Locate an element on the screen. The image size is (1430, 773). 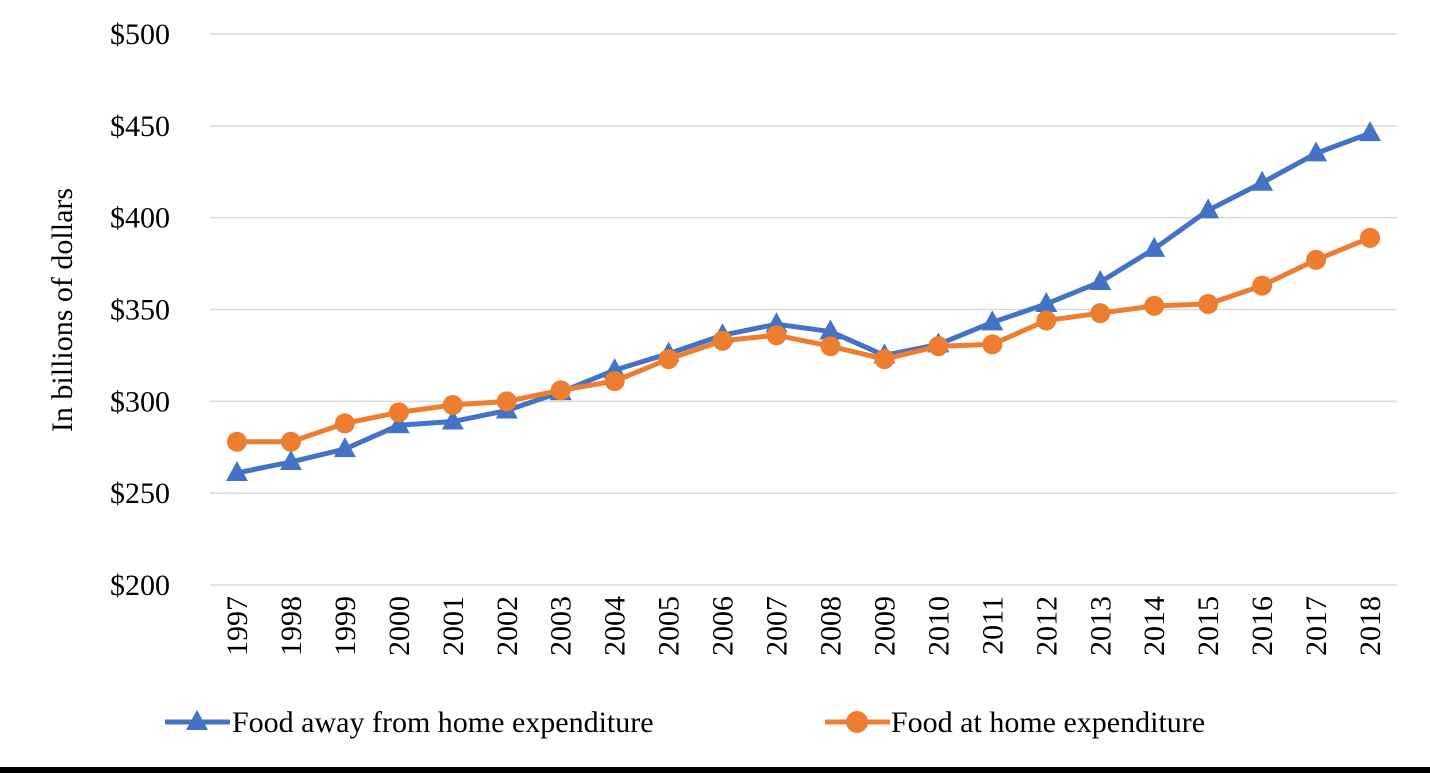
x-tick-label: 2007 is located at coordinates (777, 626).